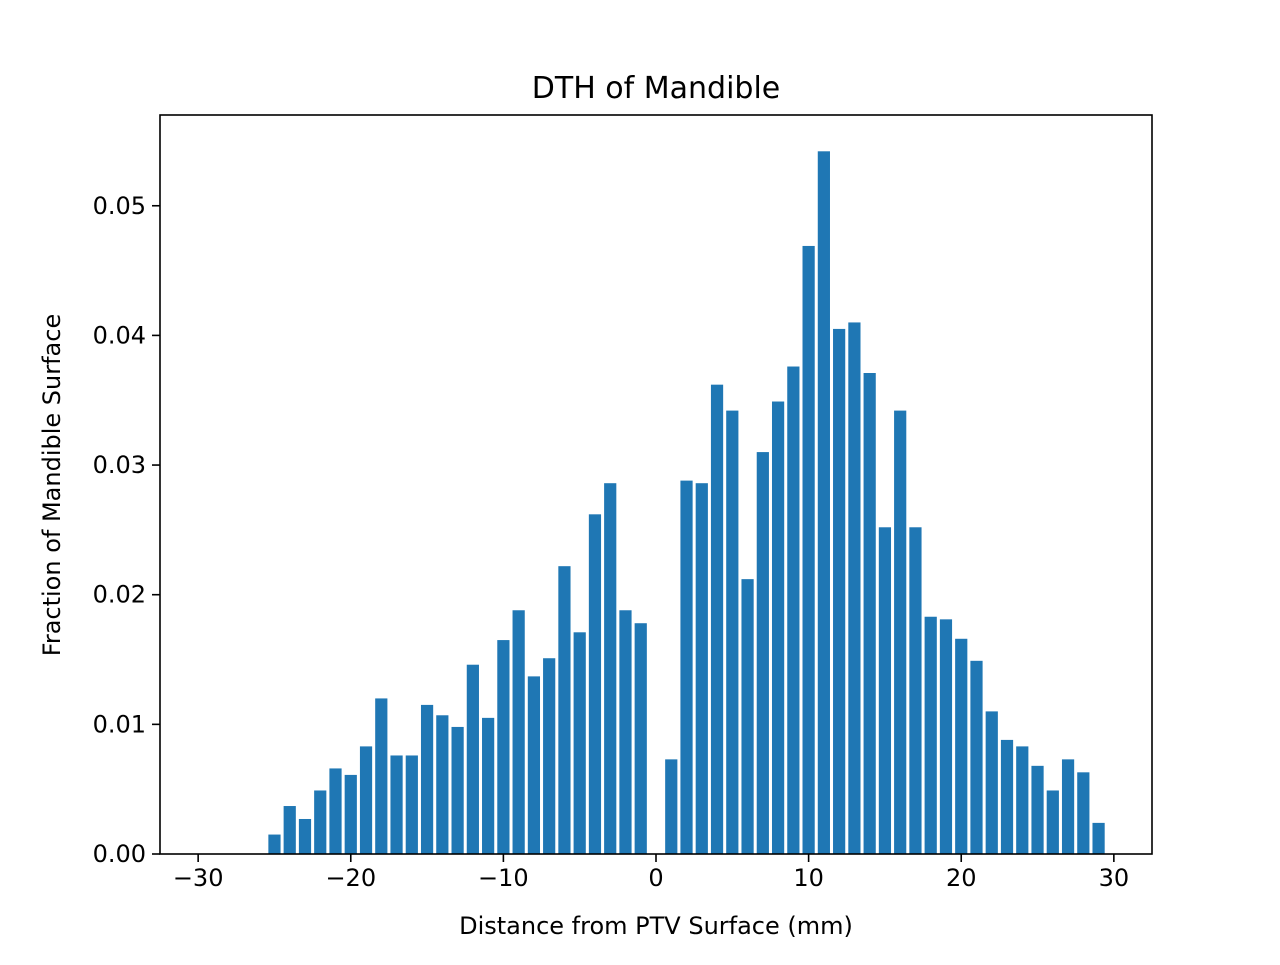  Describe the element at coordinates (119, 335) in the screenshot. I see `y-tick-label: 0.04` at that location.